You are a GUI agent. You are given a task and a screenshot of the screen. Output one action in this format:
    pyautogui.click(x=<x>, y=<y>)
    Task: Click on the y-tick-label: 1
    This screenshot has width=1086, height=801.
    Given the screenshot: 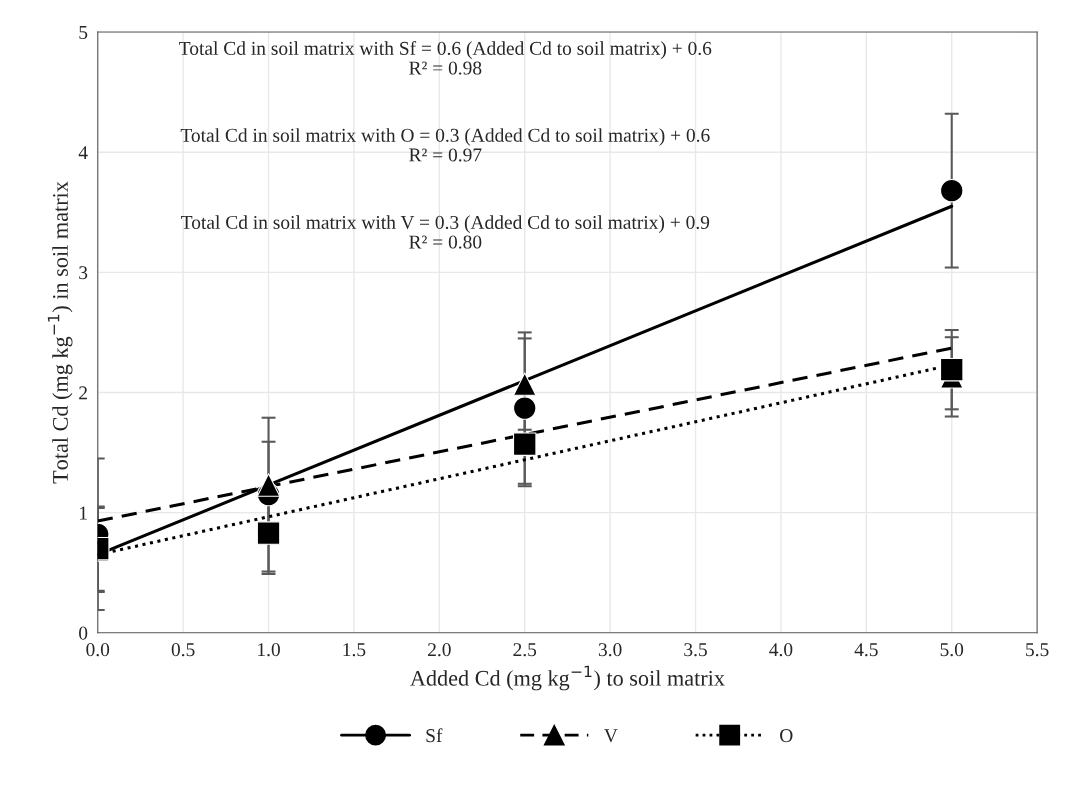 What is the action you would take?
    pyautogui.click(x=83, y=513)
    